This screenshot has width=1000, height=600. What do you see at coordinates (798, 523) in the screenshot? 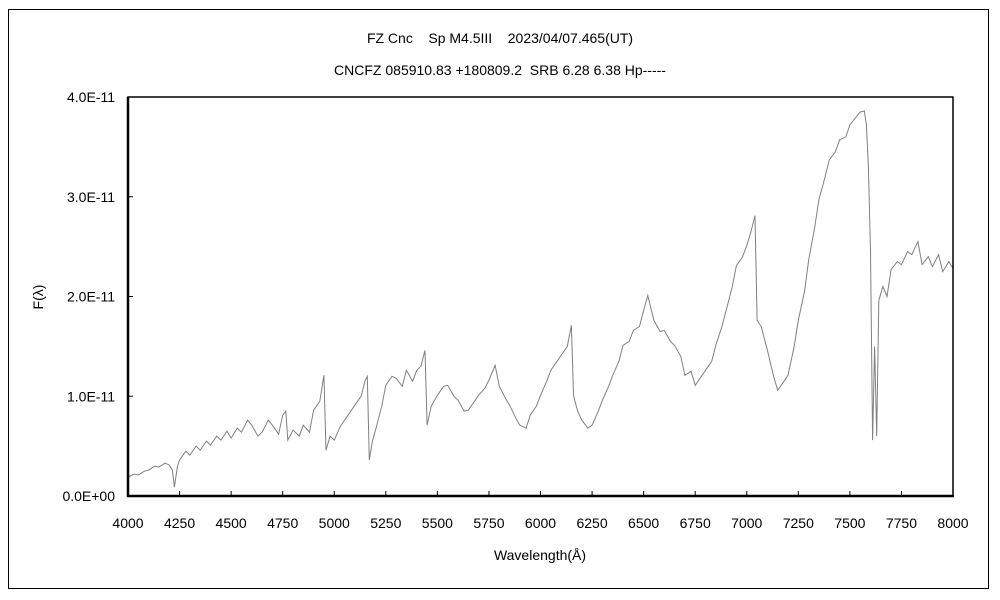
I see `x-tick-label: 7250` at bounding box center [798, 523].